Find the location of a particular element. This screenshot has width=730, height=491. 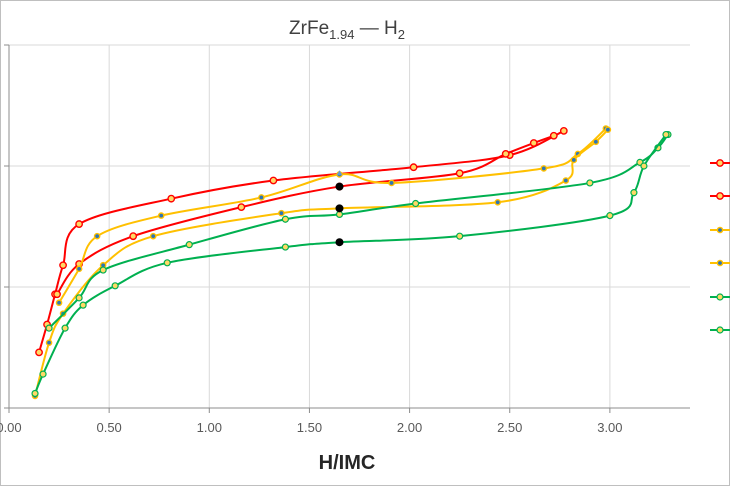

chart-title: ZrFe1.94 — H2 is located at coordinates (347, 30).